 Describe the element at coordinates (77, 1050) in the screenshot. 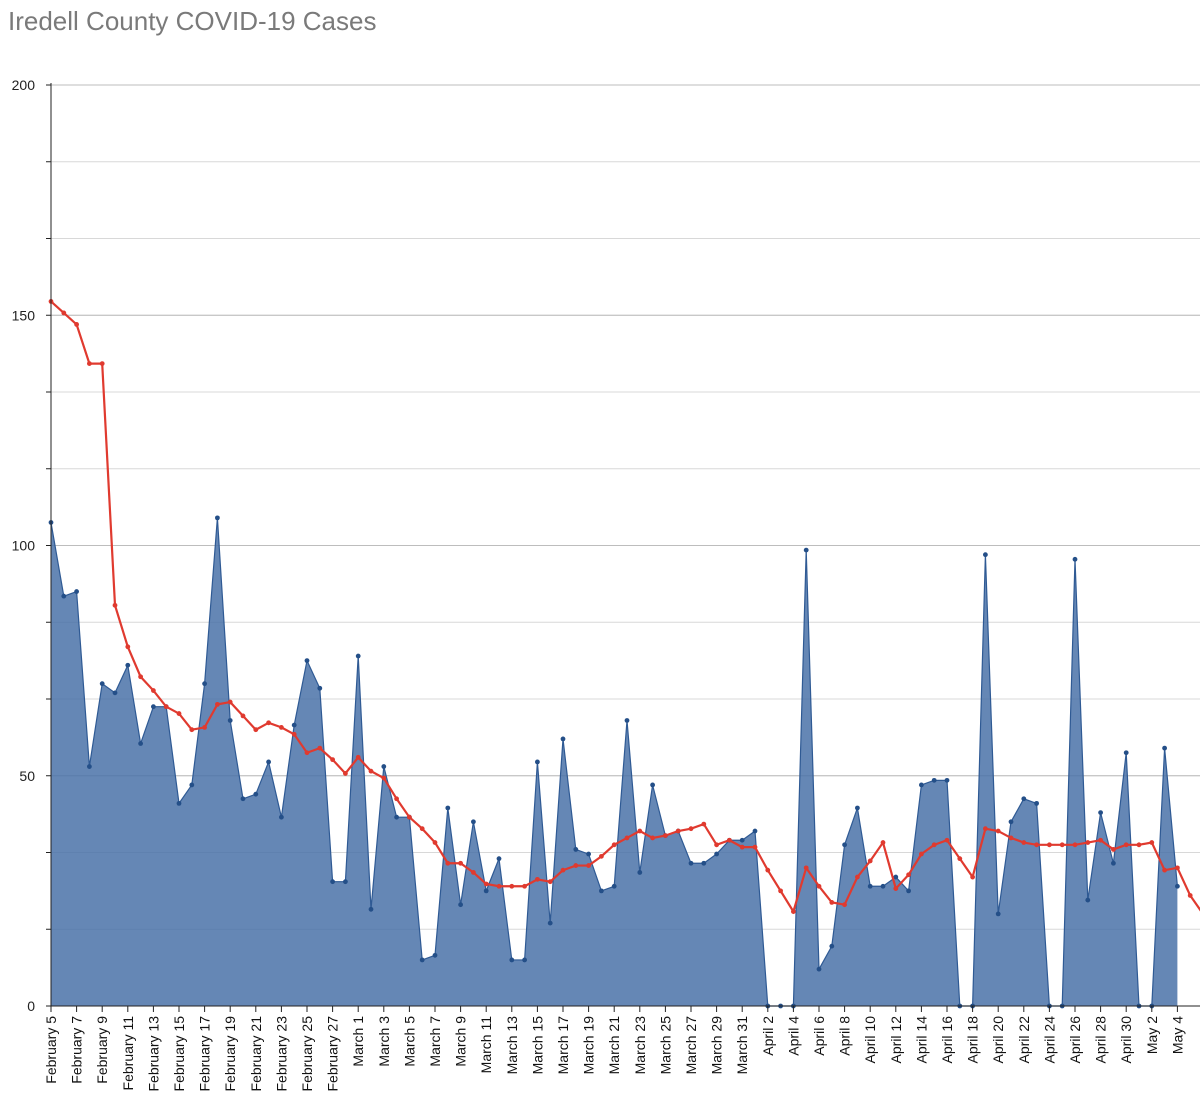

I see `x-tick-label: February 7` at that location.